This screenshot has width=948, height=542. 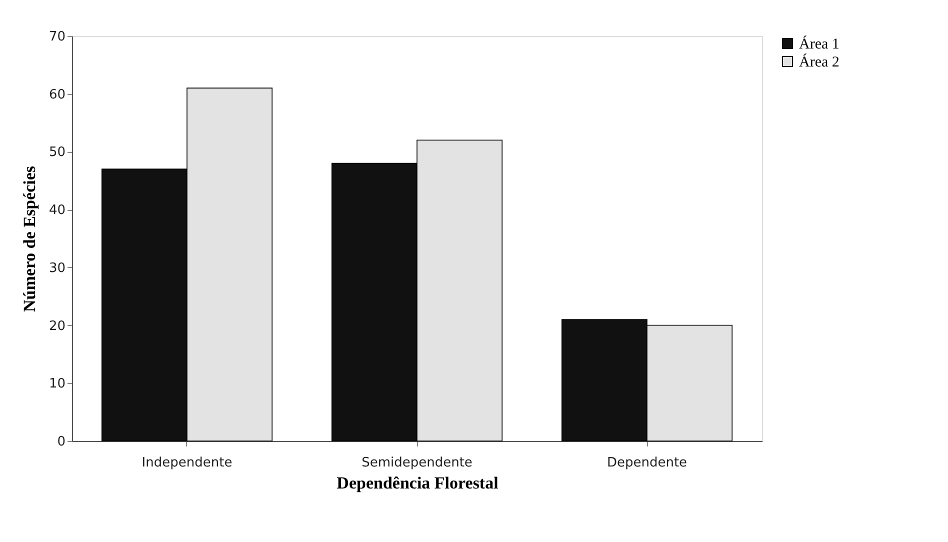 I want to click on x-axis-title: Dependência Florestal, so click(x=417, y=483).